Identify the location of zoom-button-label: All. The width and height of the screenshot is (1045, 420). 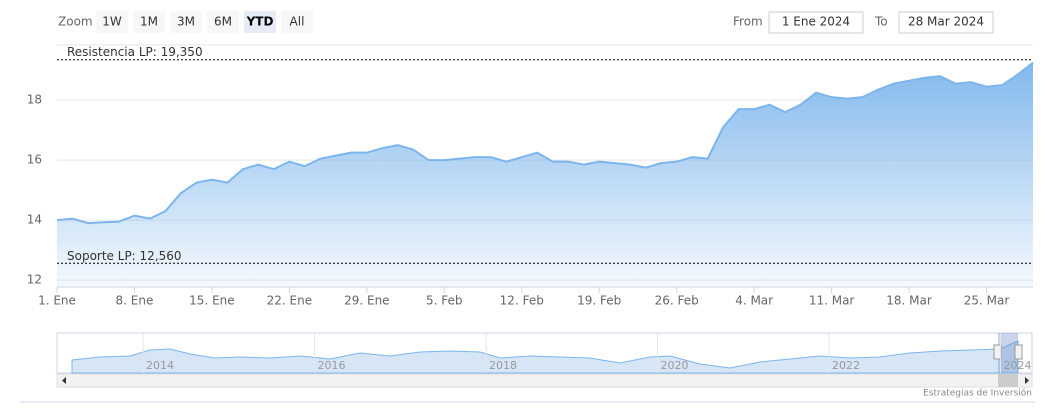
(297, 22).